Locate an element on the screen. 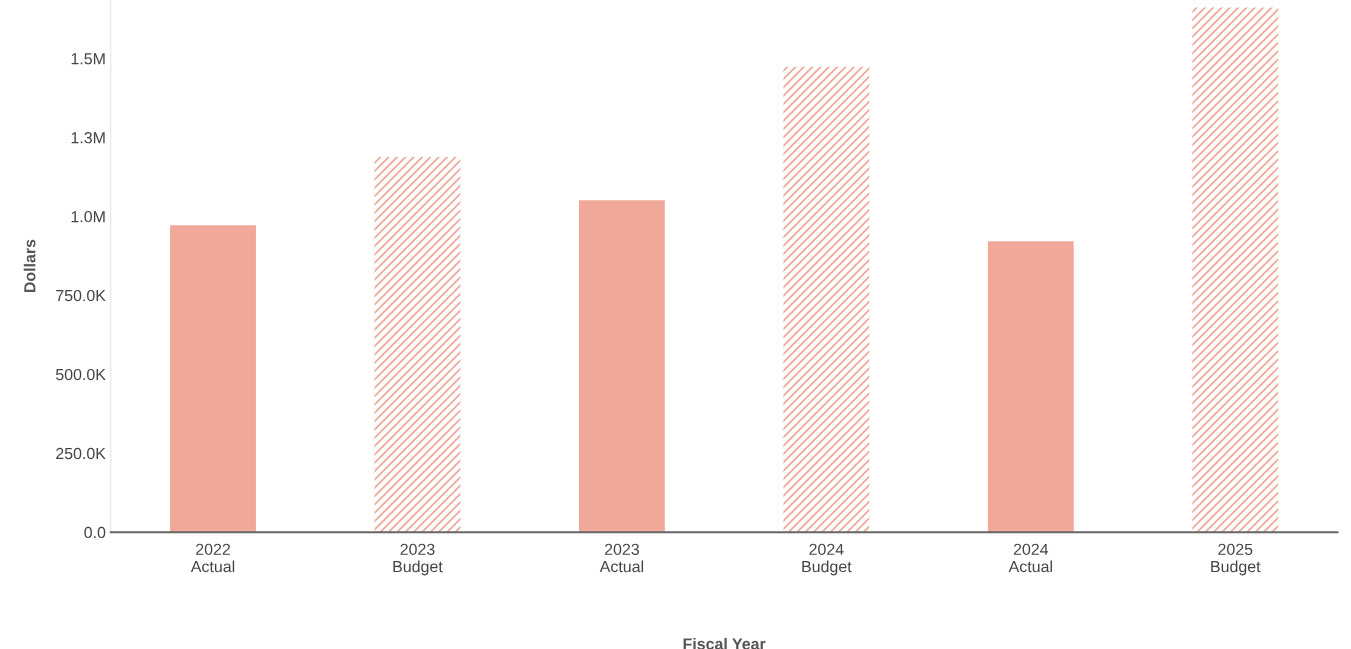  y-tick-label: 1.3M is located at coordinates (88, 138).